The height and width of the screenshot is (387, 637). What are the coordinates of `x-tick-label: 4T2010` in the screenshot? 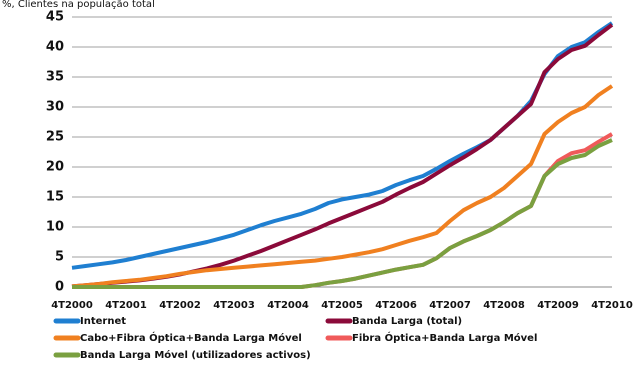 It's located at (612, 305).